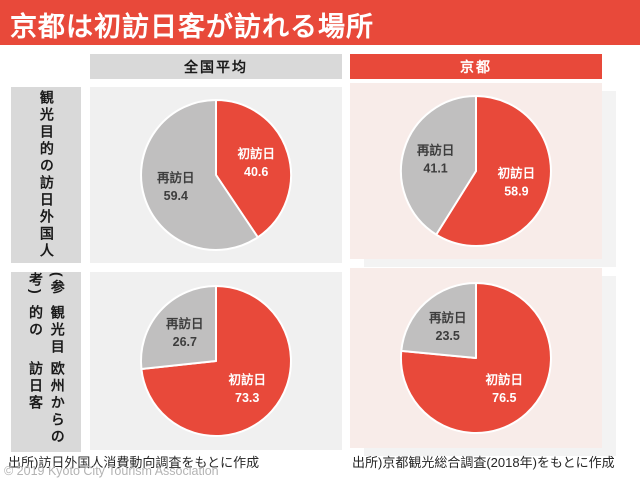 This screenshot has height=480, width=640. Describe the element at coordinates (47, 284) in the screenshot. I see `row-header-line: (参考)` at that location.